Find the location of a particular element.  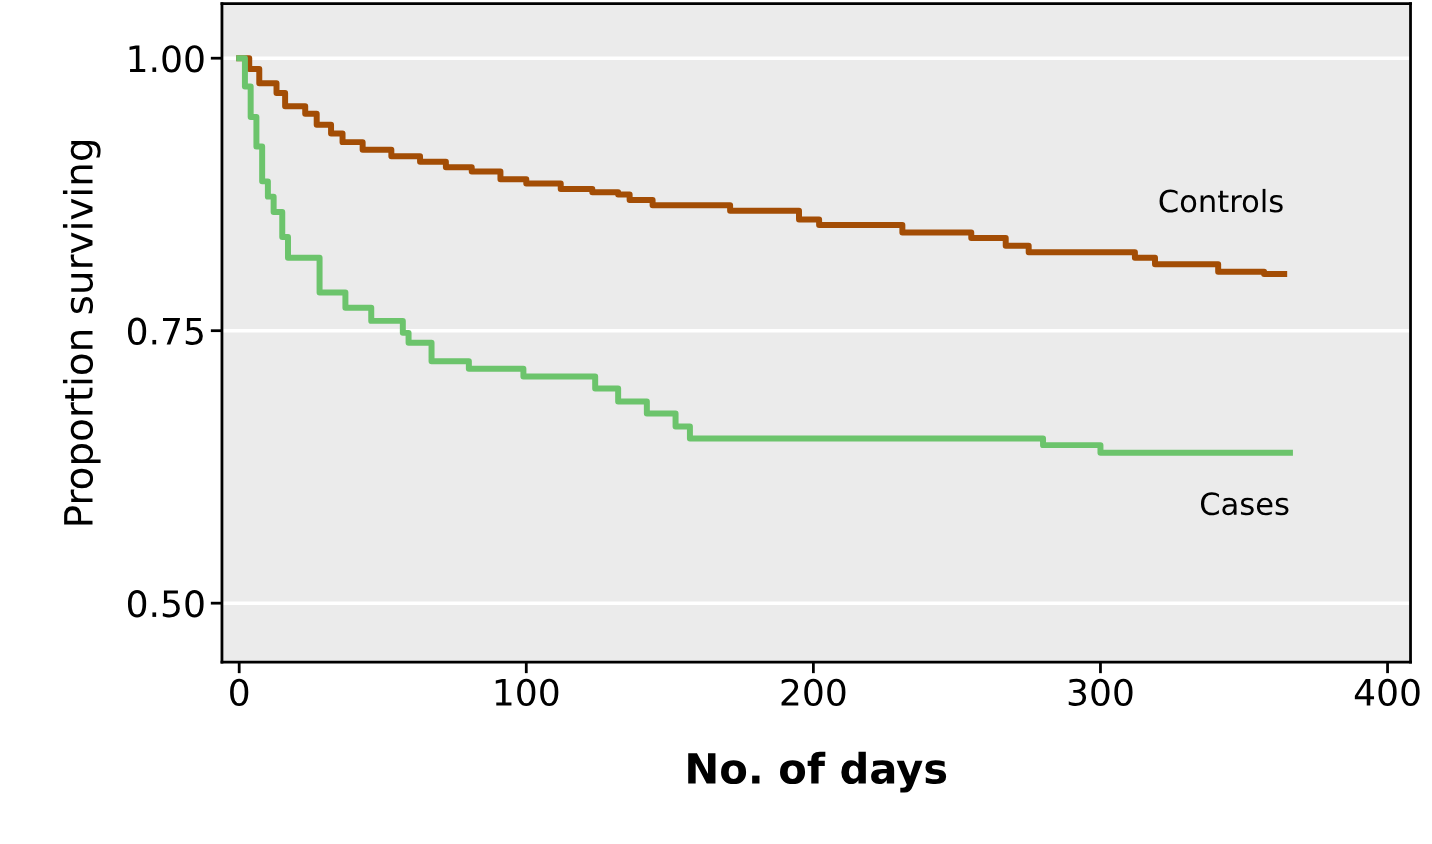

y-tick-label: 0.50 is located at coordinates (165, 604).